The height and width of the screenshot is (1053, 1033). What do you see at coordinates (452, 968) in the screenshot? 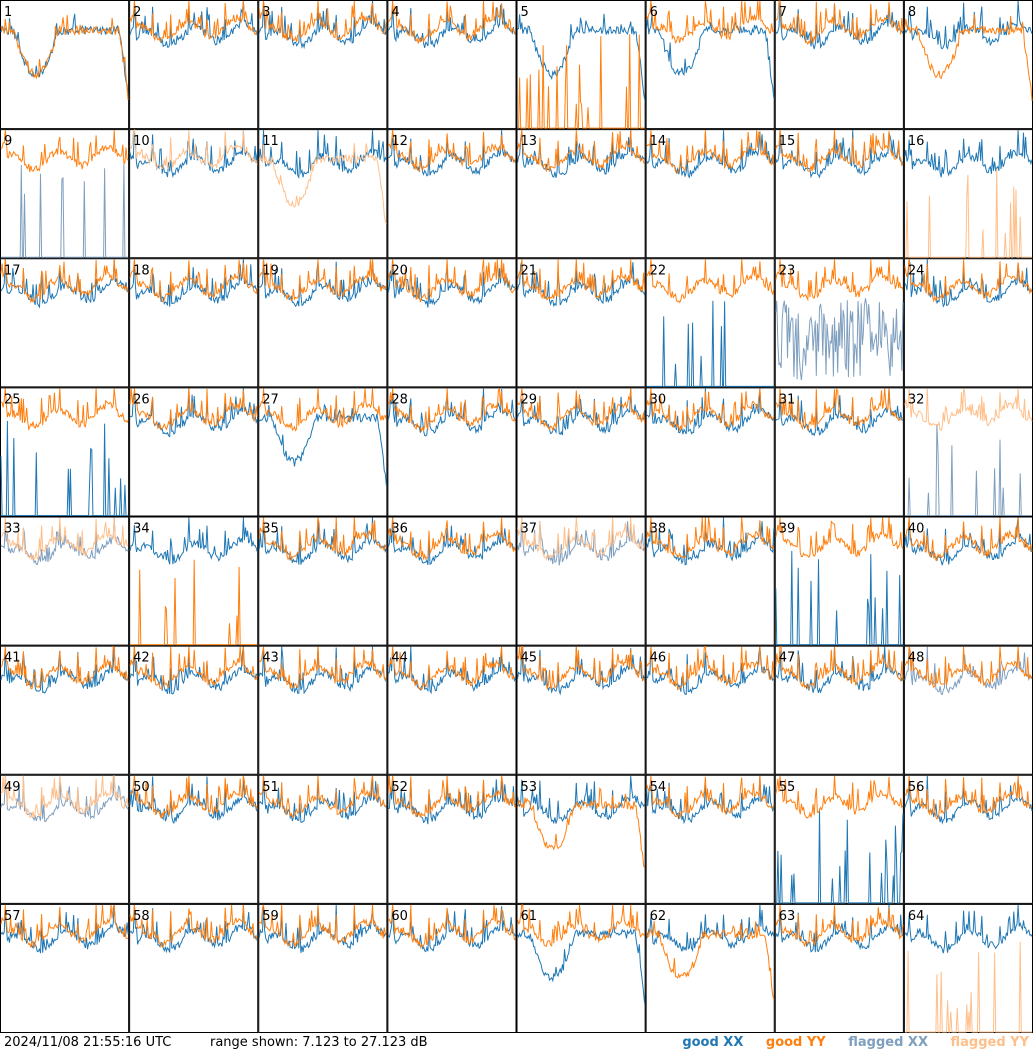
I see `panel-60: 60` at bounding box center [452, 968].